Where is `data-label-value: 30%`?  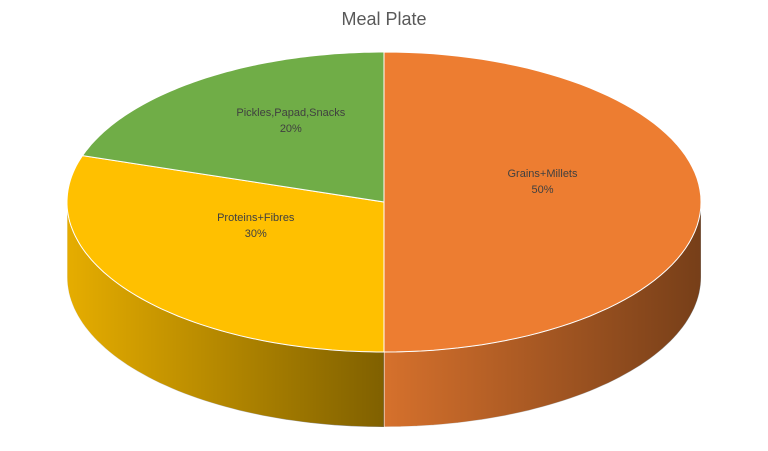
data-label-value: 30% is located at coordinates (256, 234).